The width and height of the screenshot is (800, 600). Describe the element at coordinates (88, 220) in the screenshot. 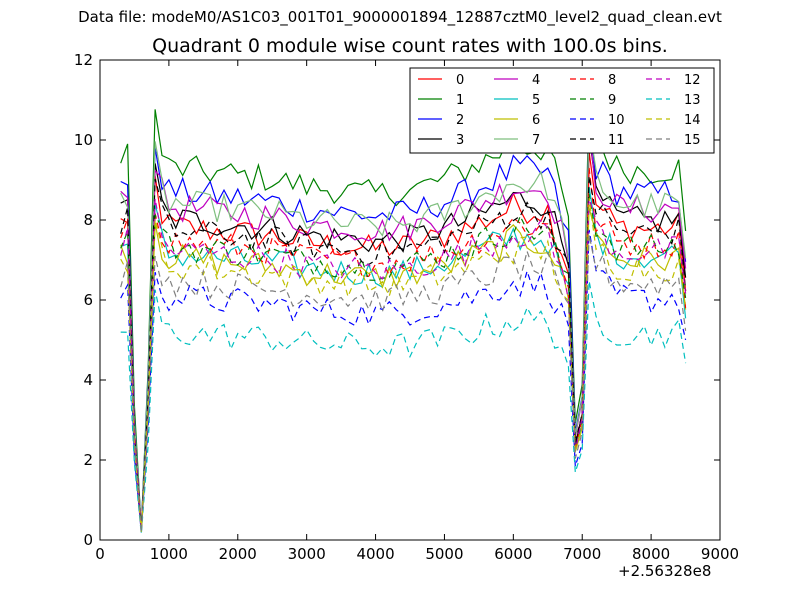

I see `y-tick-label: 8` at that location.